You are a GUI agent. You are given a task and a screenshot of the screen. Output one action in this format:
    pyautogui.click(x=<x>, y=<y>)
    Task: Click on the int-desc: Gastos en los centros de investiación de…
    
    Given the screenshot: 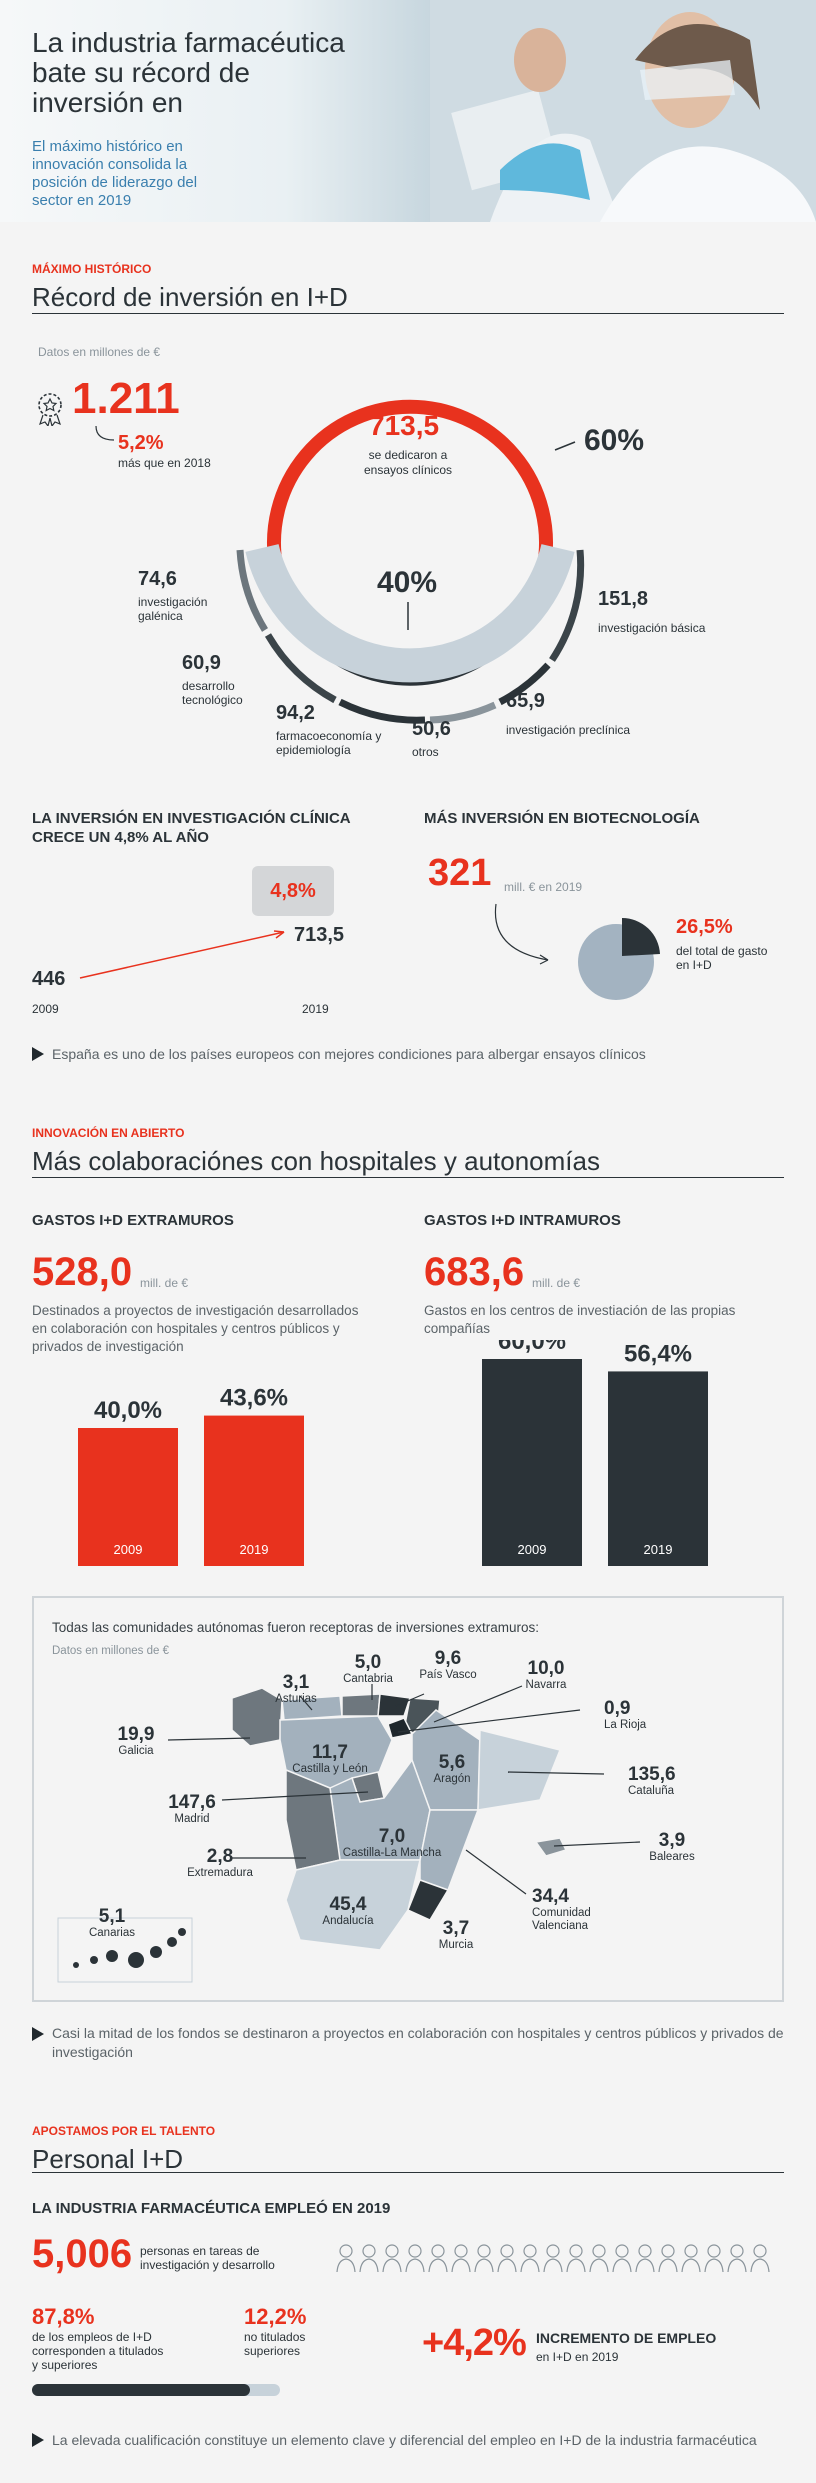 What is the action you would take?
    pyautogui.click(x=579, y=1320)
    